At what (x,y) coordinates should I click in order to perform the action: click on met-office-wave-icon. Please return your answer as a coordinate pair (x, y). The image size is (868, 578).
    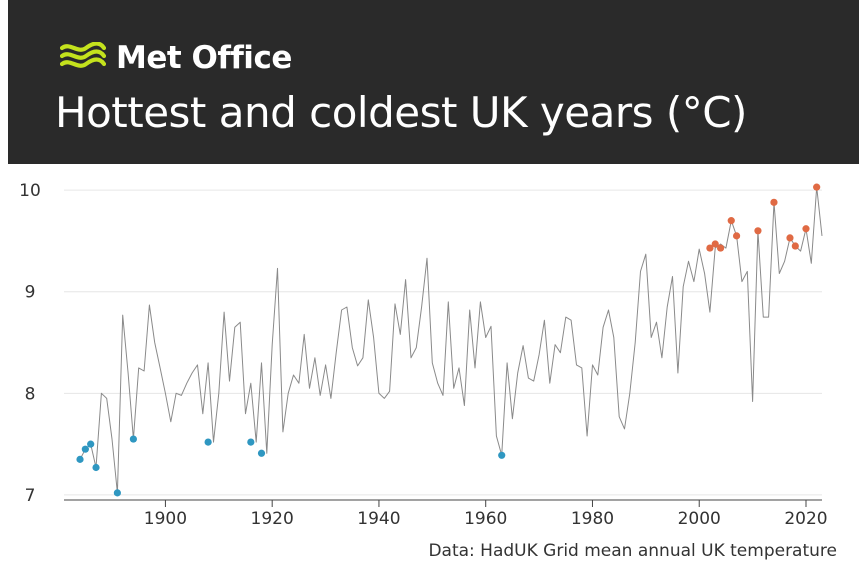
    Looking at the image, I should click on (83, 55).